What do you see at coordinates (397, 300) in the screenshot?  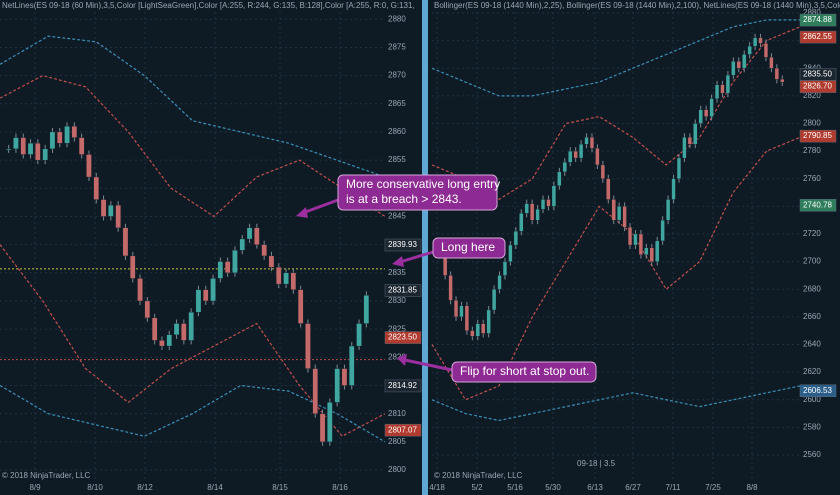 I see `y-tick-label: 2830` at bounding box center [397, 300].